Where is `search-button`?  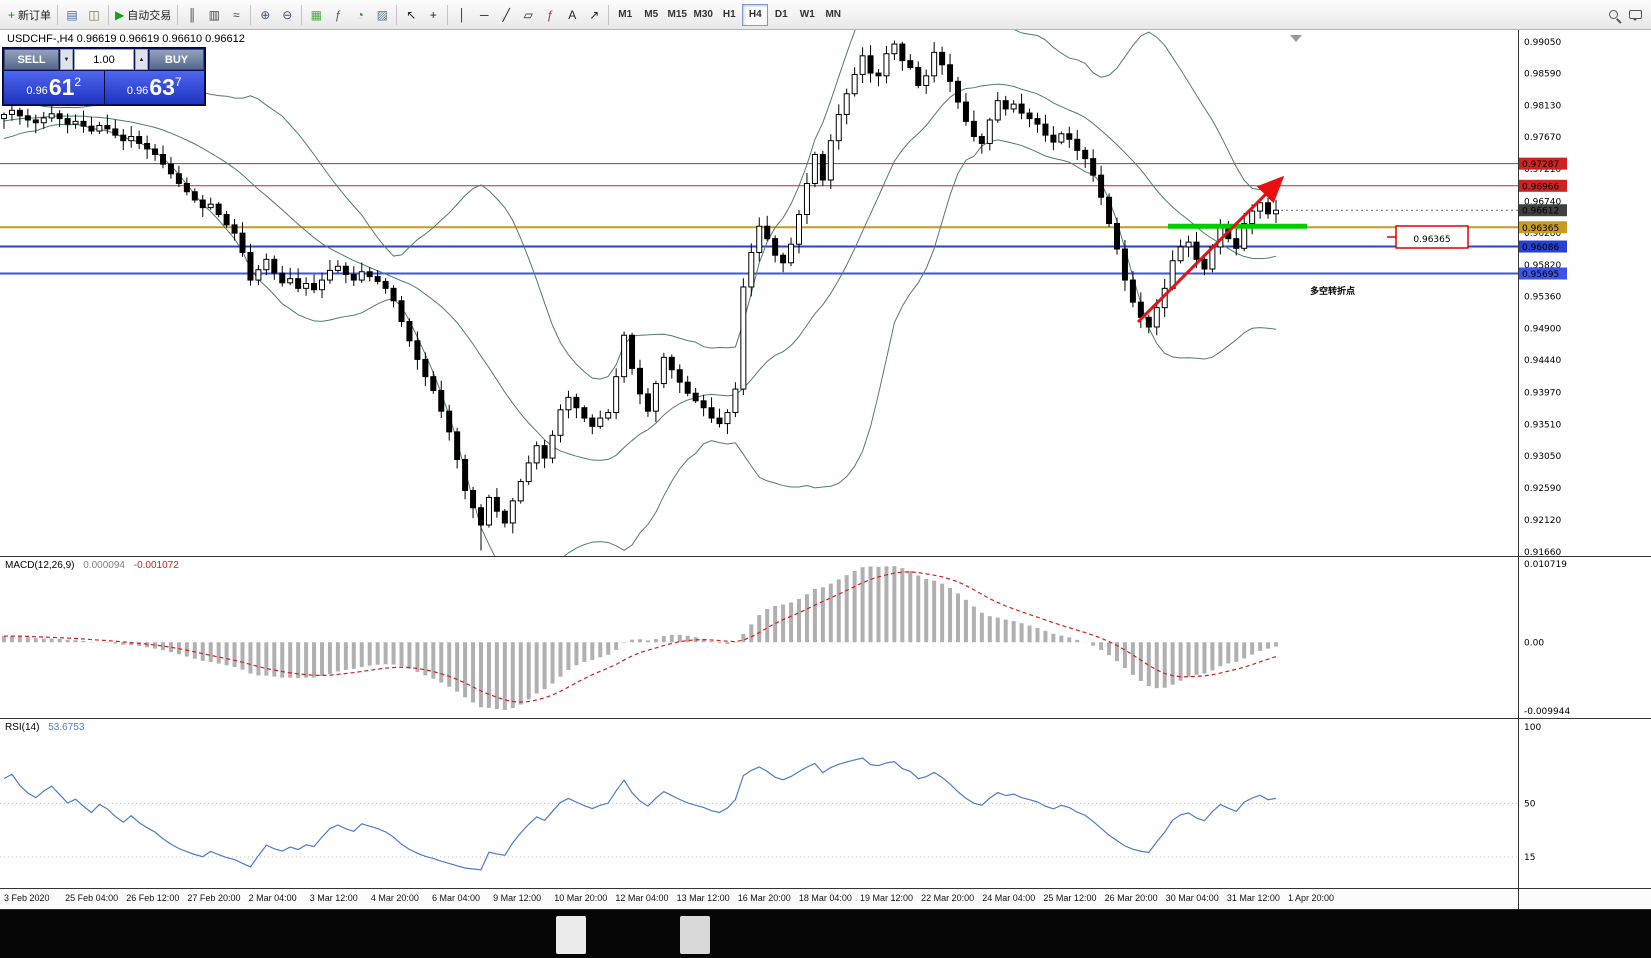 search-button is located at coordinates (1613, 15).